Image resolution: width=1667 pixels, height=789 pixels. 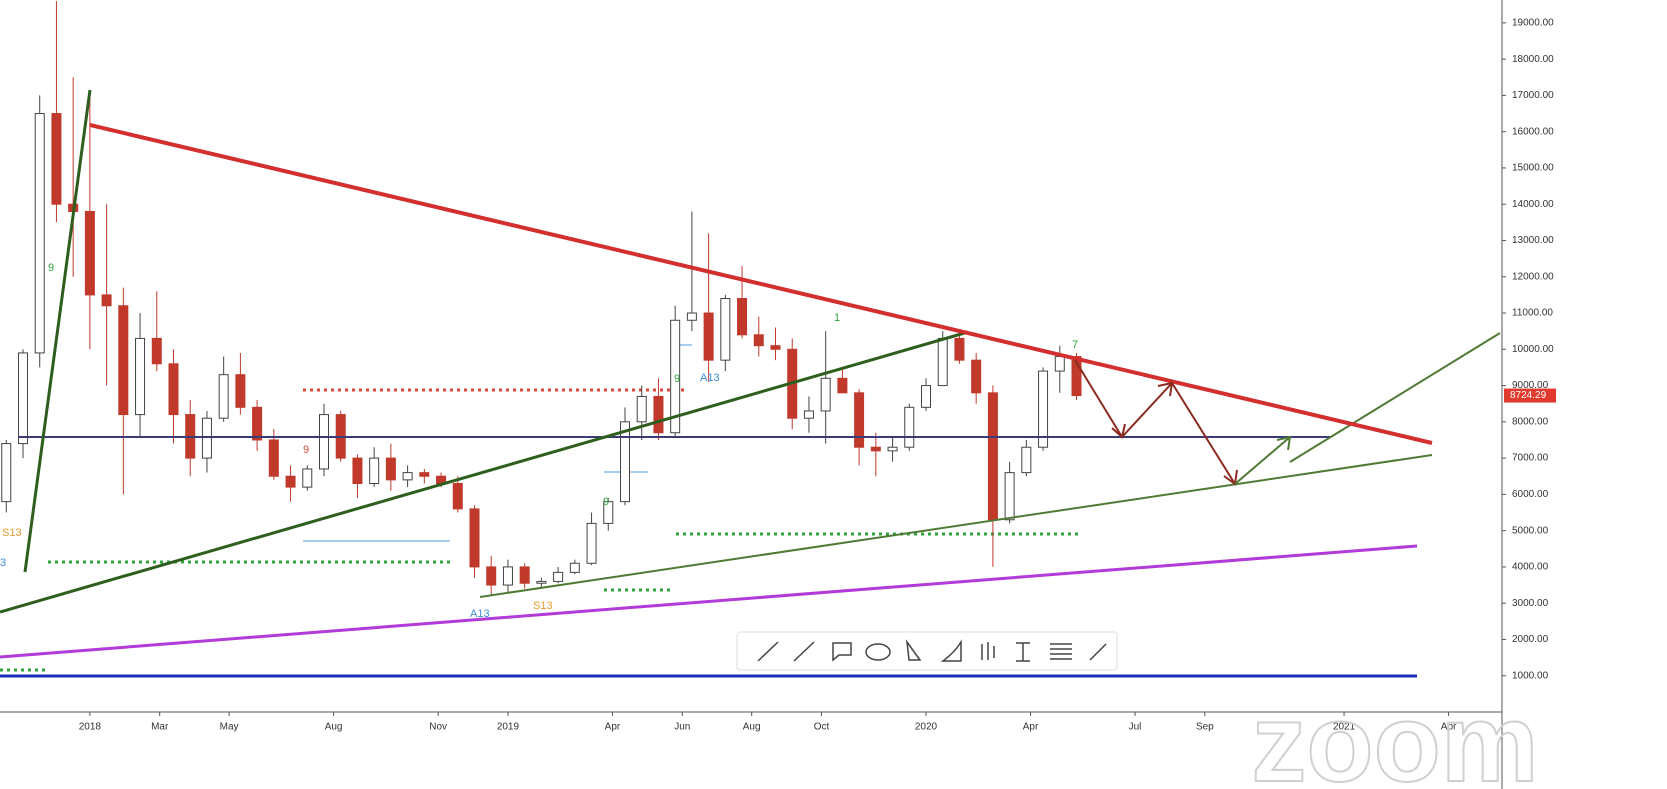 What do you see at coordinates (913, 650) in the screenshot?
I see `triangle-tool` at bounding box center [913, 650].